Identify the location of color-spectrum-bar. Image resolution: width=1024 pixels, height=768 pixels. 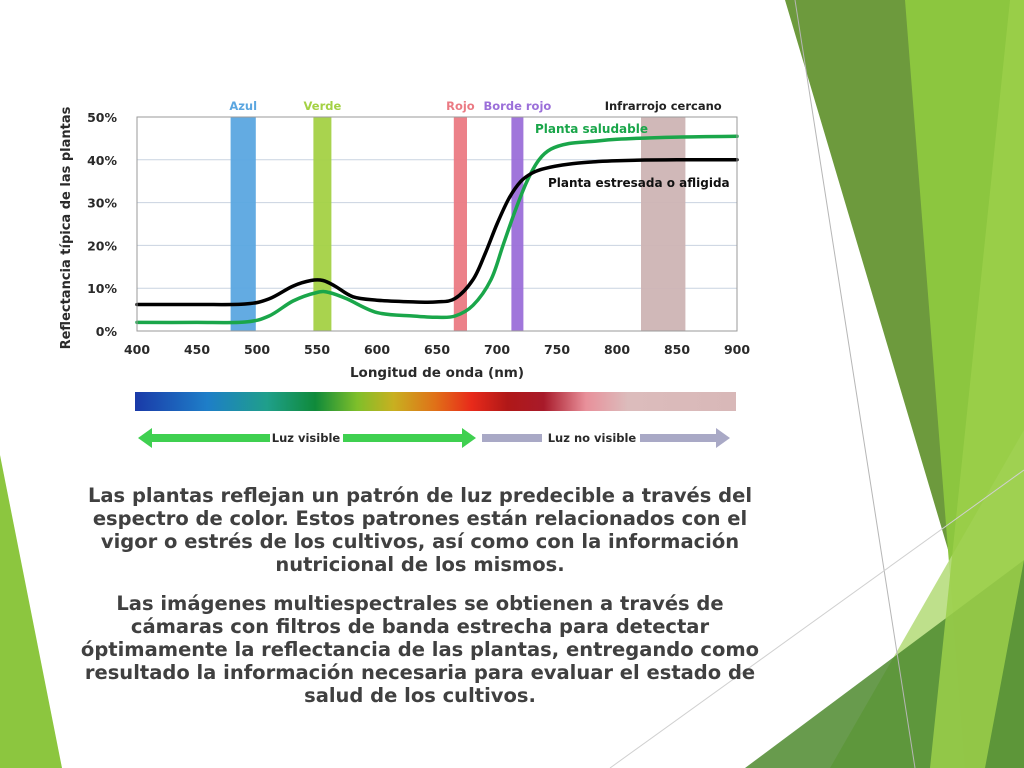
(435, 401).